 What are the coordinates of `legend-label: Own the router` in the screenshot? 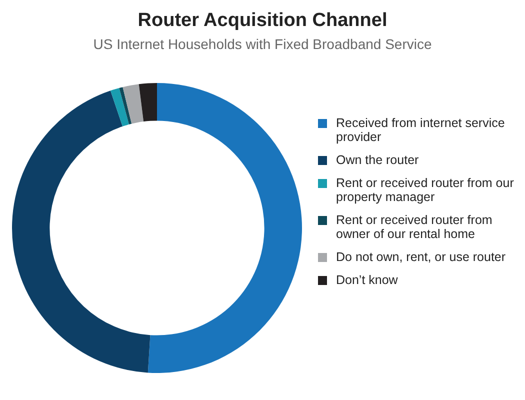 It's located at (377, 160).